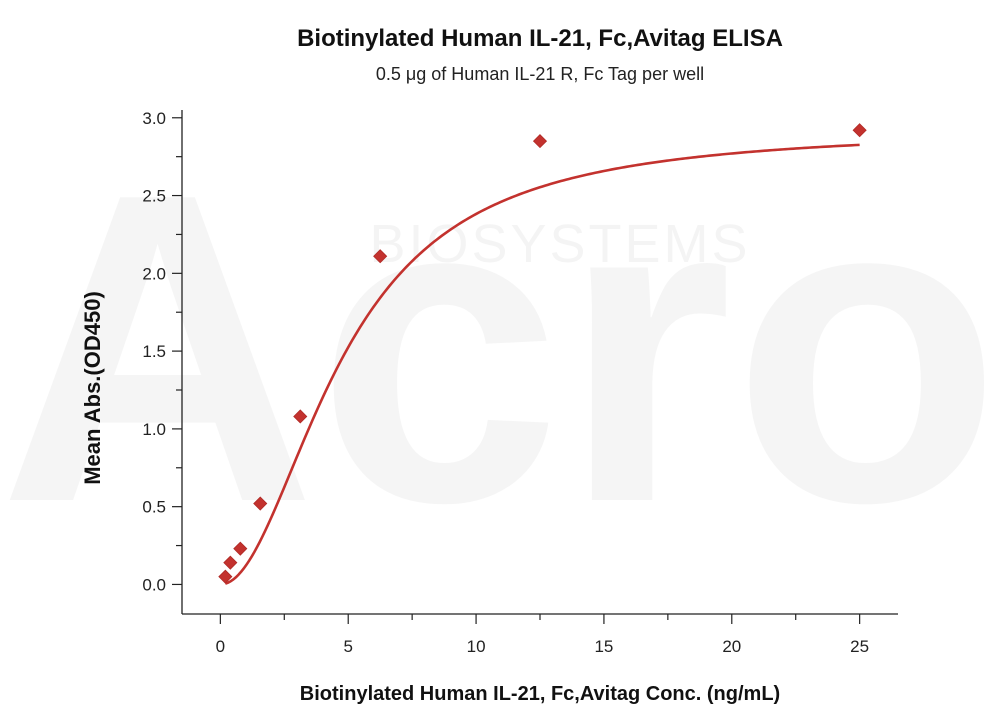 The width and height of the screenshot is (1000, 714). Describe the element at coordinates (154, 351) in the screenshot. I see `y-tick-label: 1.5` at that location.